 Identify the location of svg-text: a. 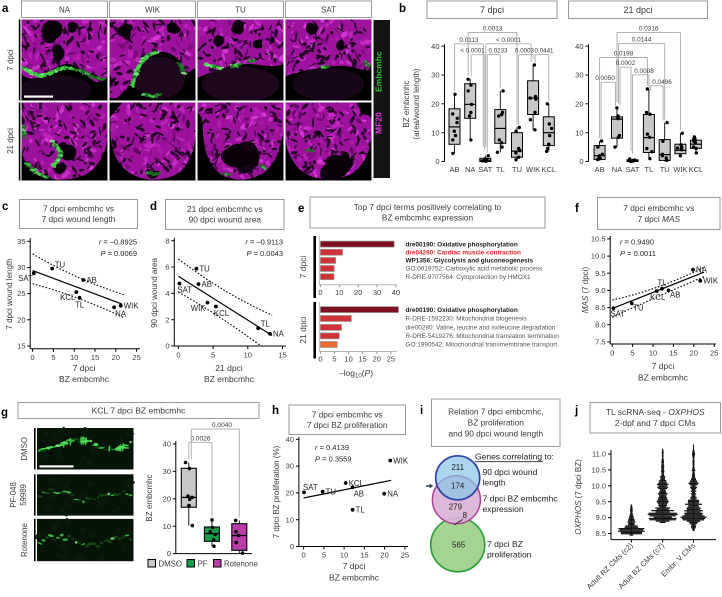
(5, 9).